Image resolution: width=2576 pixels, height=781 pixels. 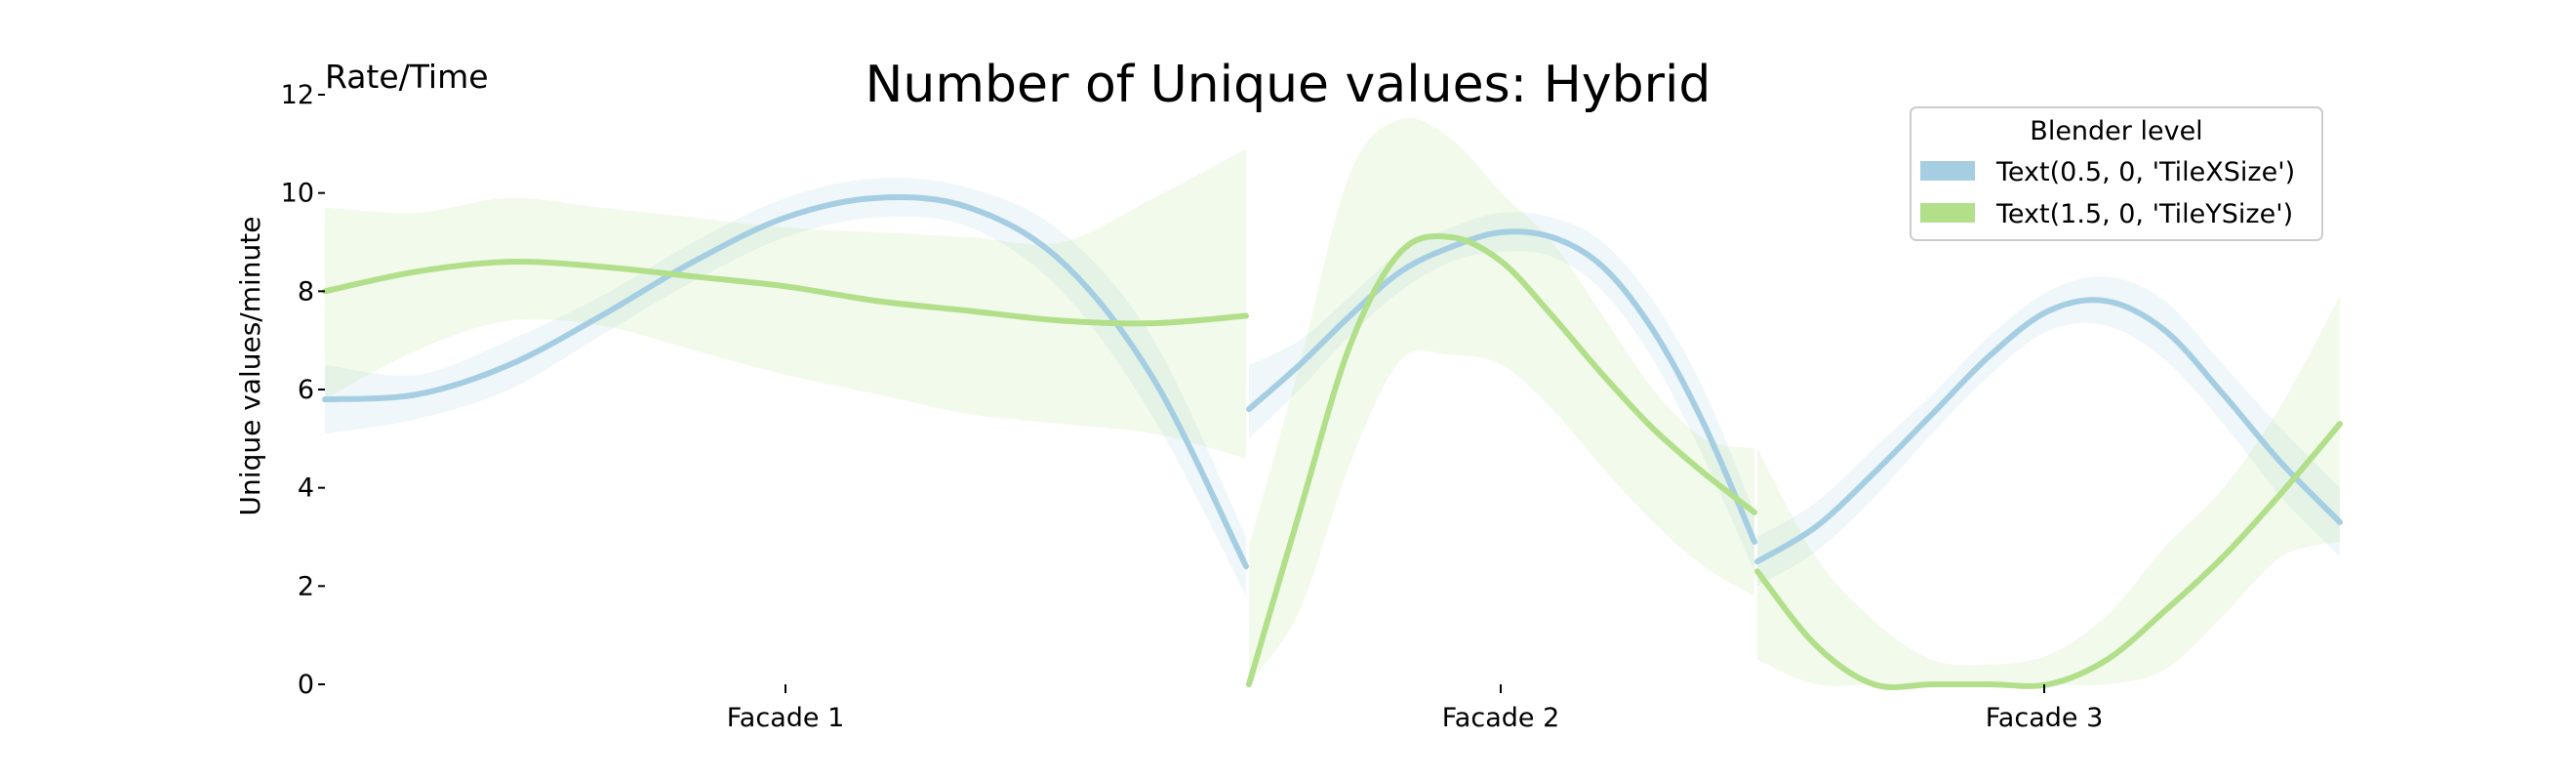 What do you see at coordinates (297, 95) in the screenshot?
I see `y-tick-label-6: 12` at bounding box center [297, 95].